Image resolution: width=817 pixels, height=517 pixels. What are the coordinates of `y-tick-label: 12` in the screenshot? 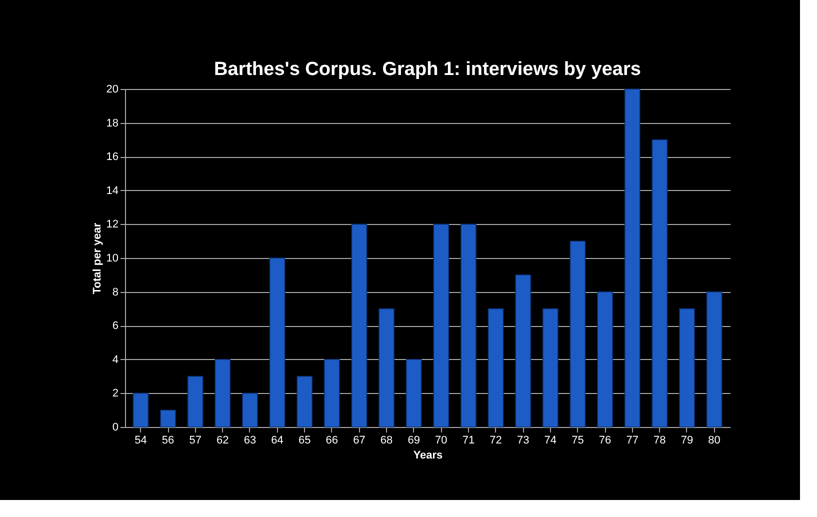 It's located at (112, 224).